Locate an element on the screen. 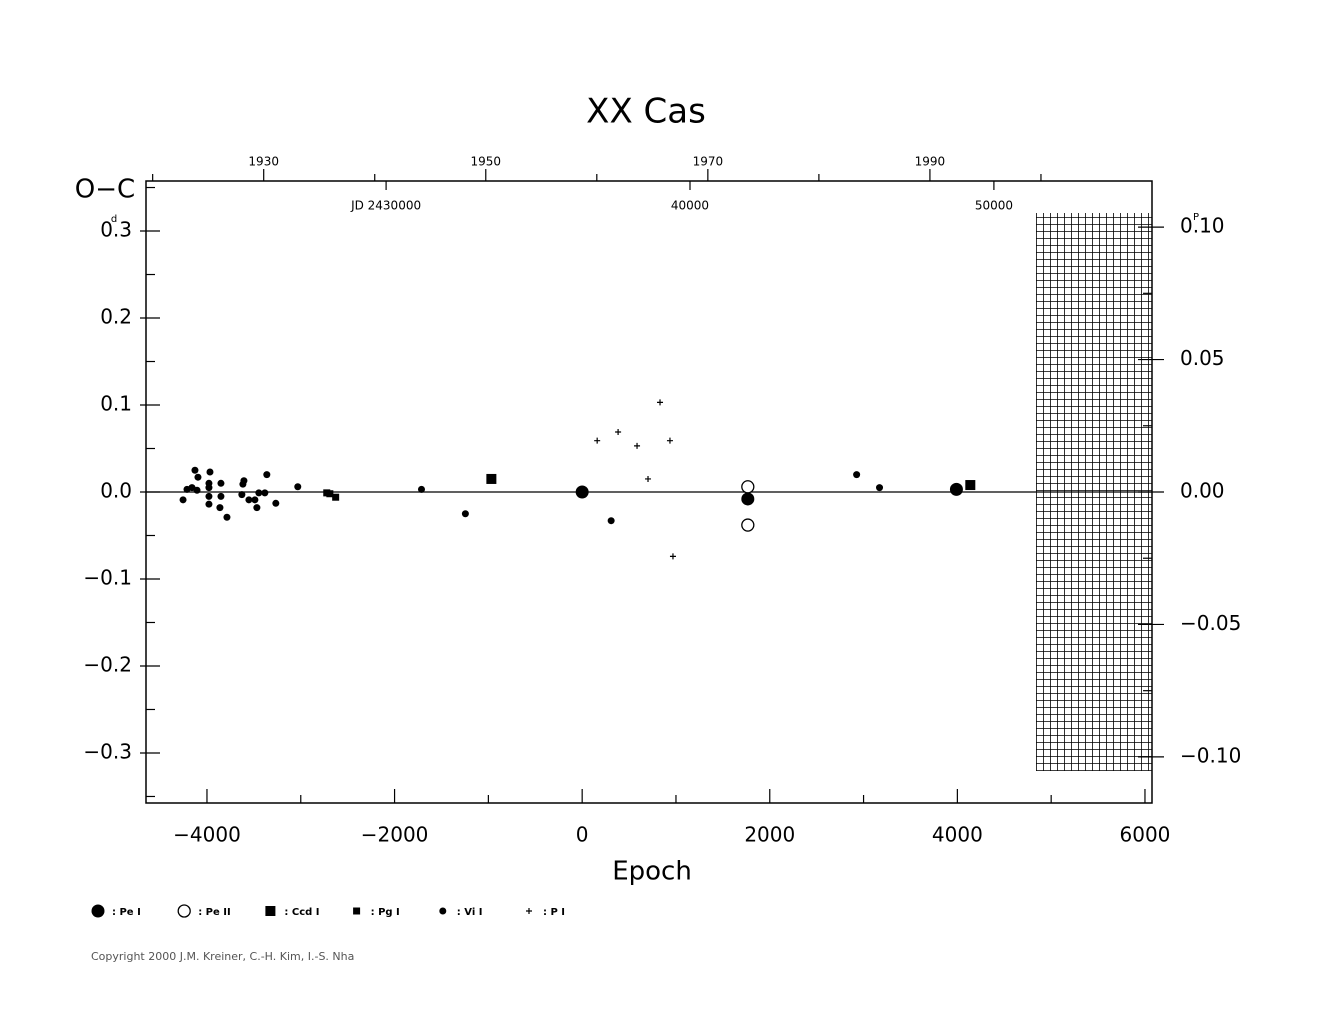 This screenshot has width=1325, height=1020. legend-label: : Vi I is located at coordinates (470, 912).